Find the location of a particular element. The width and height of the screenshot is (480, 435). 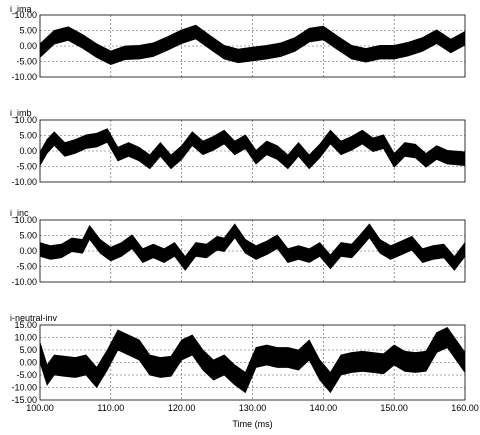

y-tick-label: -15.00 is located at coordinates (24, 400).